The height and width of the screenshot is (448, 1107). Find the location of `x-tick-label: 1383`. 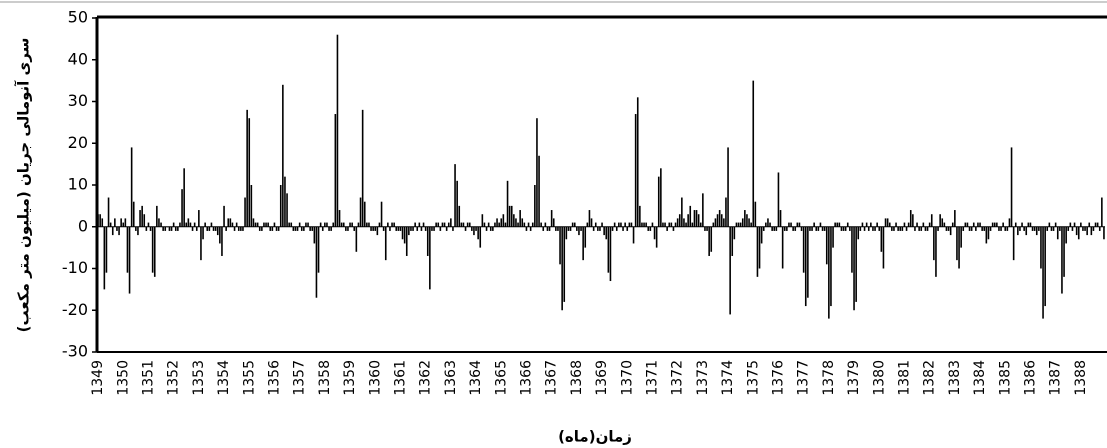

x-tick-label: 1383 is located at coordinates (955, 378).